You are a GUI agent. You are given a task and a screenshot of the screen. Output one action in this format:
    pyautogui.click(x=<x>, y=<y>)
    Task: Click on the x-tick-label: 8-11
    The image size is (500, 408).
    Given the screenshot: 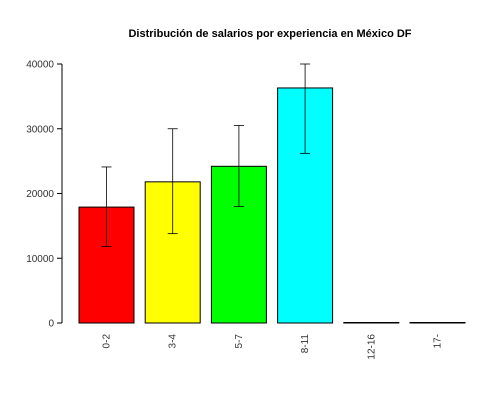 What is the action you would take?
    pyautogui.click(x=305, y=344)
    